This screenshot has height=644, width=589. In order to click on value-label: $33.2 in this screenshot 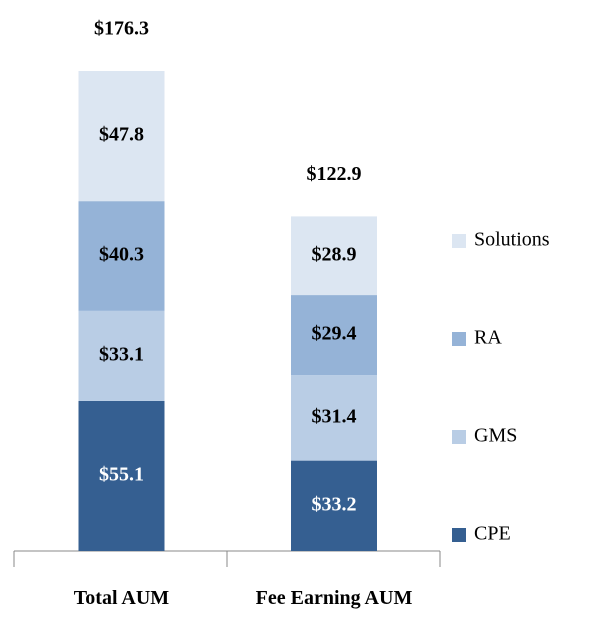, I will do `click(334, 504)`.